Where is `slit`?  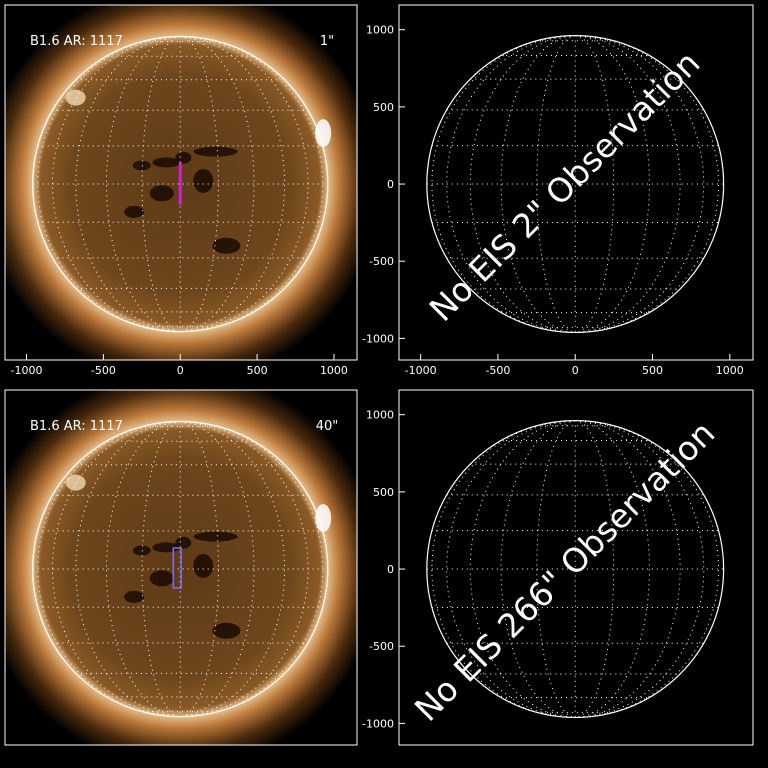
slit is located at coordinates (180, 183).